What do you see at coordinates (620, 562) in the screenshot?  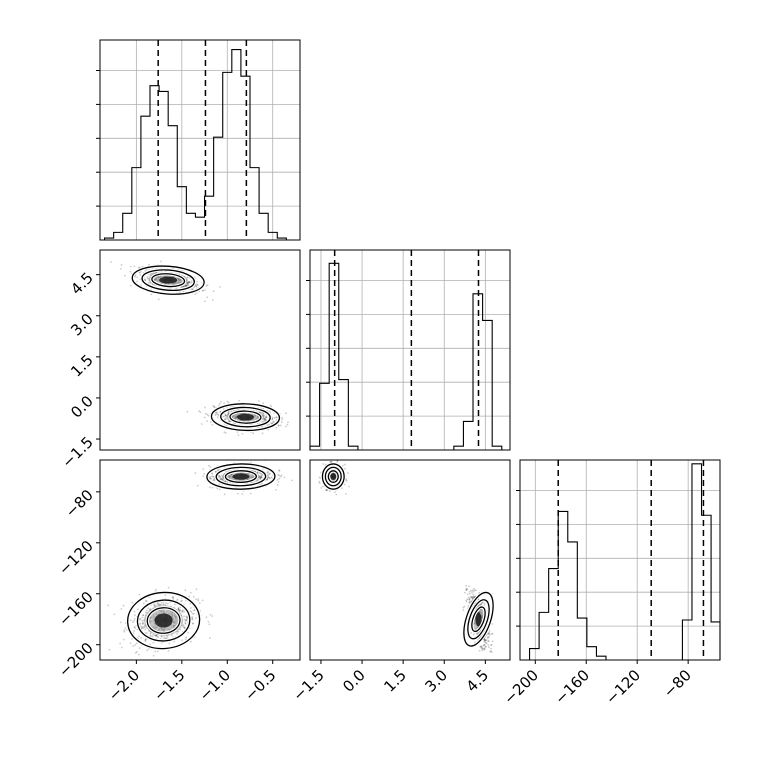 I see `hist-step-line` at bounding box center [620, 562].